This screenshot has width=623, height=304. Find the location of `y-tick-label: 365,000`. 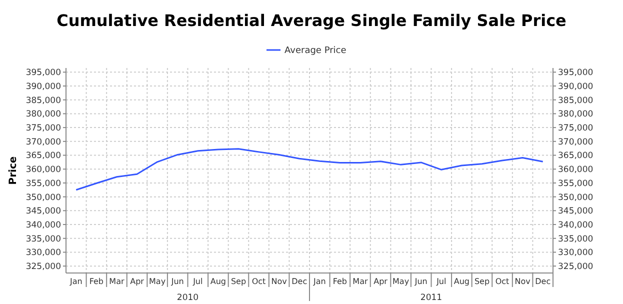

y-tick-label: 365,000 is located at coordinates (43, 156).